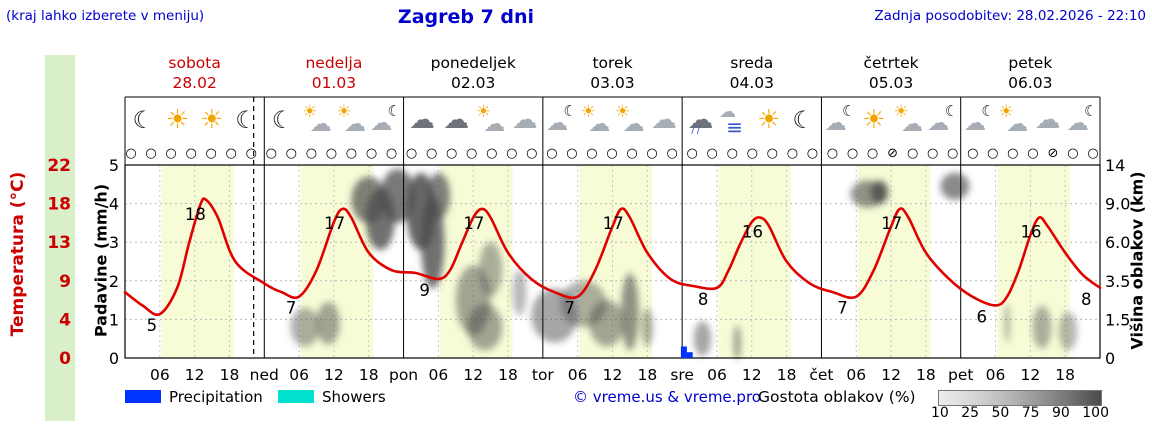 The width and height of the screenshot is (1152, 443). What do you see at coordinates (703, 299) in the screenshot?
I see `temp-value-label: 8` at bounding box center [703, 299].